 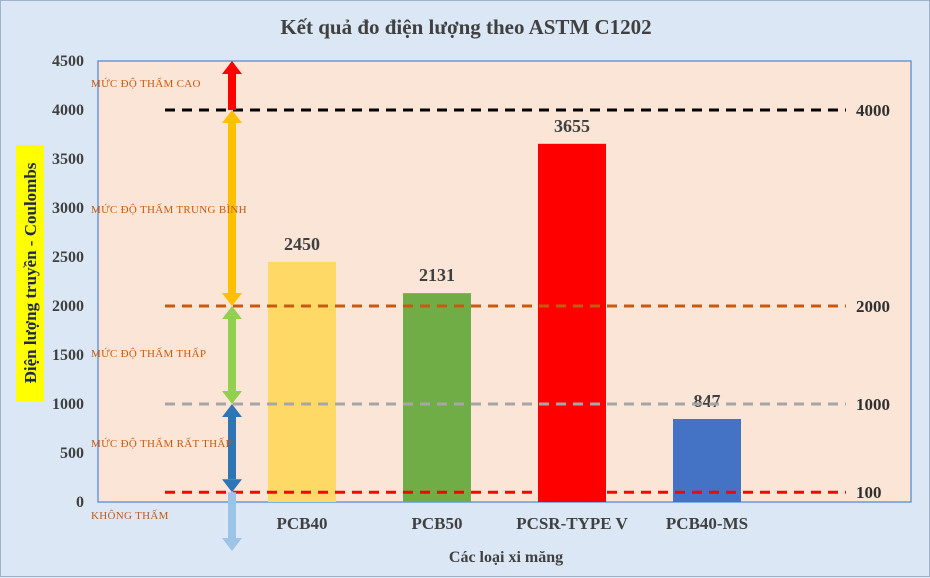 I want to click on y-tick-label: 2500, so click(x=68, y=257).